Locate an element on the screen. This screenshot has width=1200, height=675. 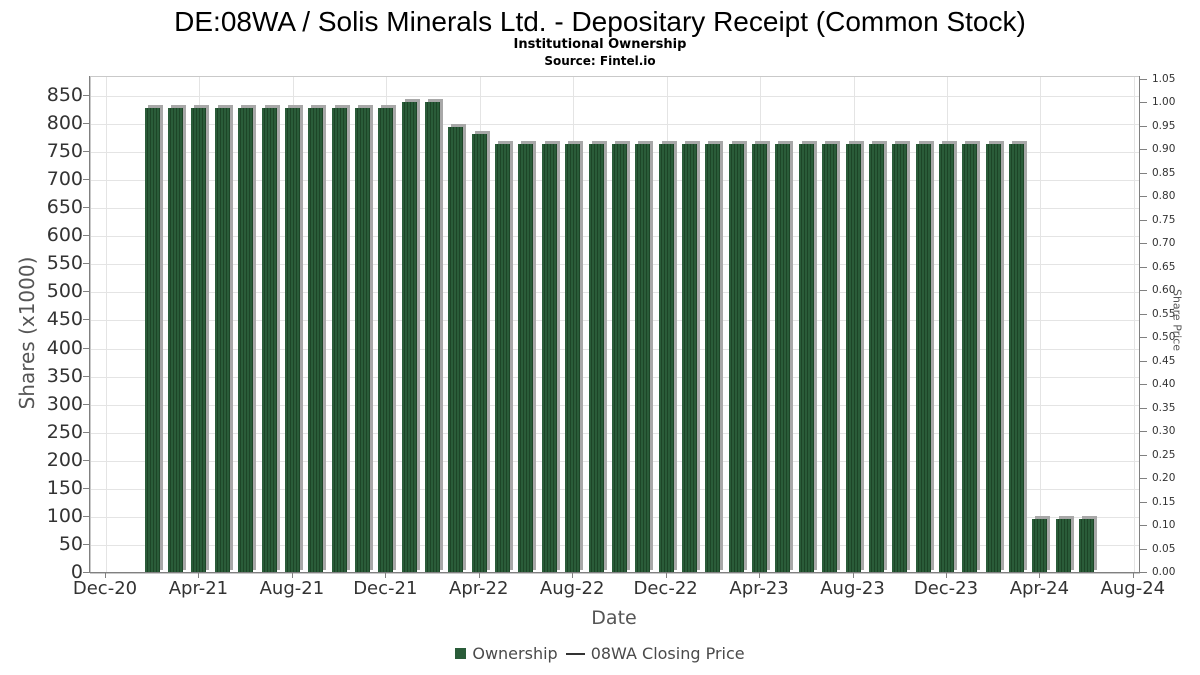
y-right-tick-label: 0.95 is located at coordinates (1164, 125).